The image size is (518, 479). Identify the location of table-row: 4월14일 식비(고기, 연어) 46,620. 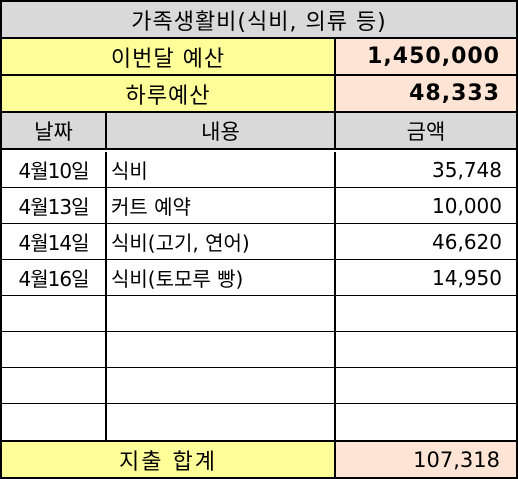
(259, 242).